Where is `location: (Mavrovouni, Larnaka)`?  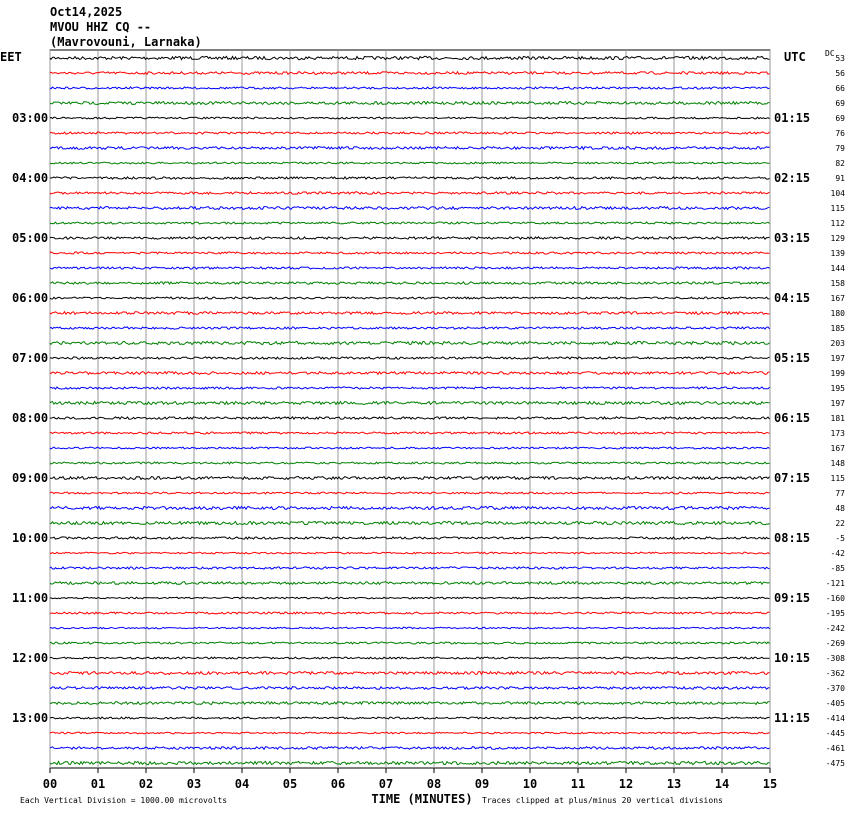 location: (Mavrovouni, Larnaka) is located at coordinates (126, 42).